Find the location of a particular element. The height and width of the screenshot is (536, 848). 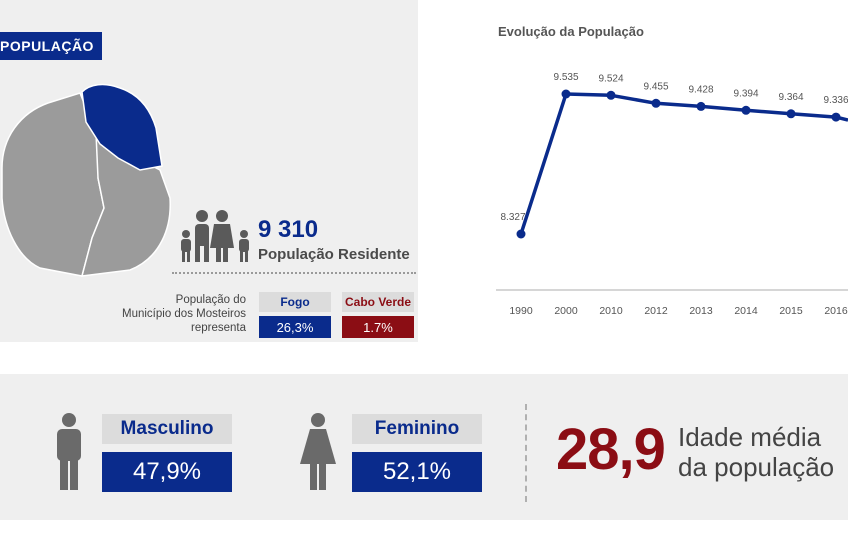

data-label: 8.327 is located at coordinates (512, 217).